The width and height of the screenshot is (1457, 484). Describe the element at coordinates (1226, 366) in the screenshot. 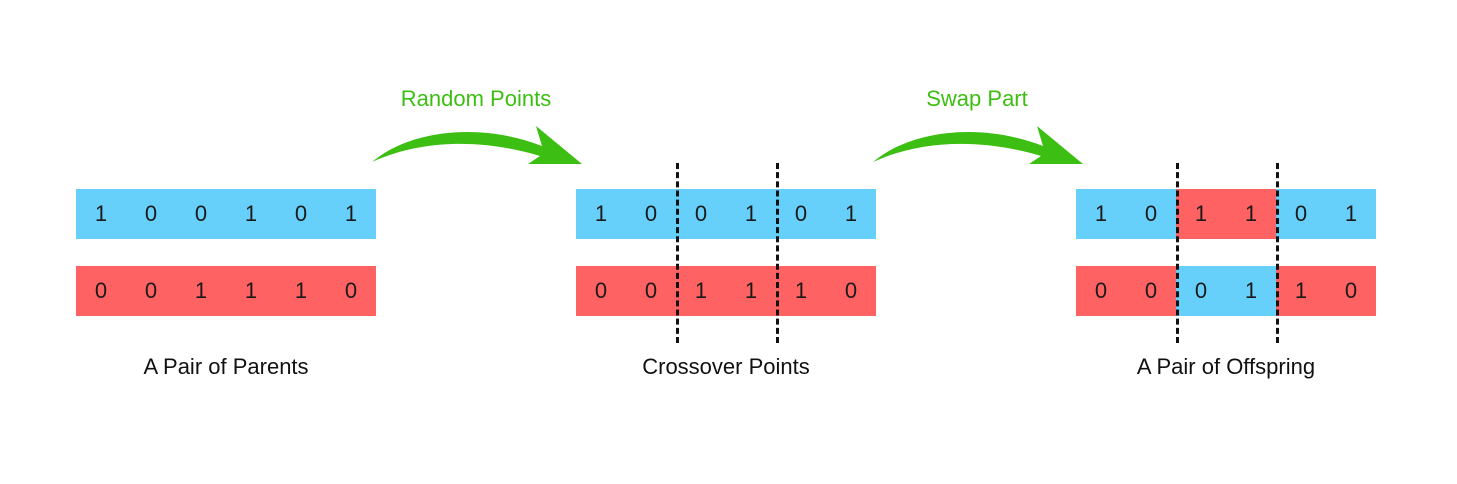

I see `offspring-caption: A Pair of Offspring` at that location.